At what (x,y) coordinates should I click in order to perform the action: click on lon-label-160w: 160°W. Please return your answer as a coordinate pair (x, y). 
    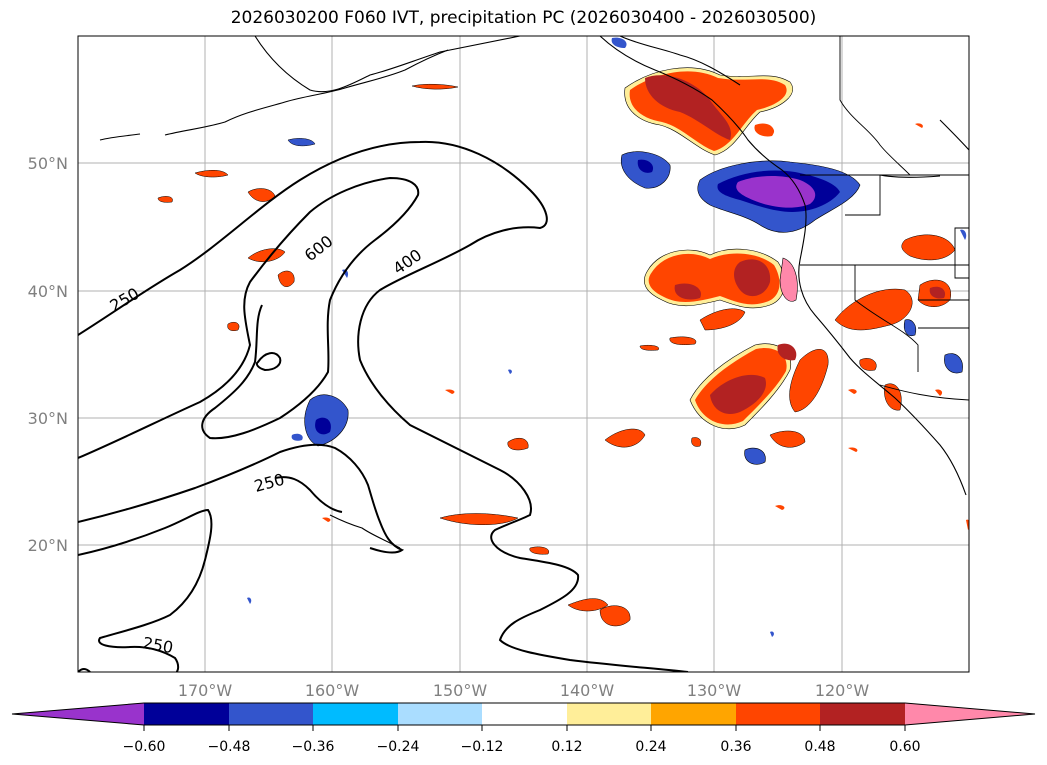
    Looking at the image, I should click on (332, 690).